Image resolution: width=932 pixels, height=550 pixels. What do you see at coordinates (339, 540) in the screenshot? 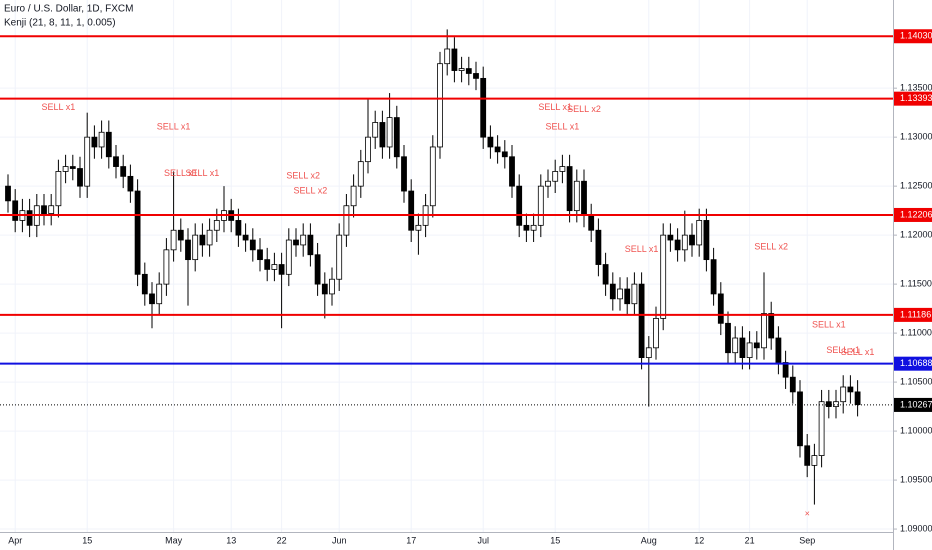
I see `x-tick-label: Jun` at bounding box center [339, 540].